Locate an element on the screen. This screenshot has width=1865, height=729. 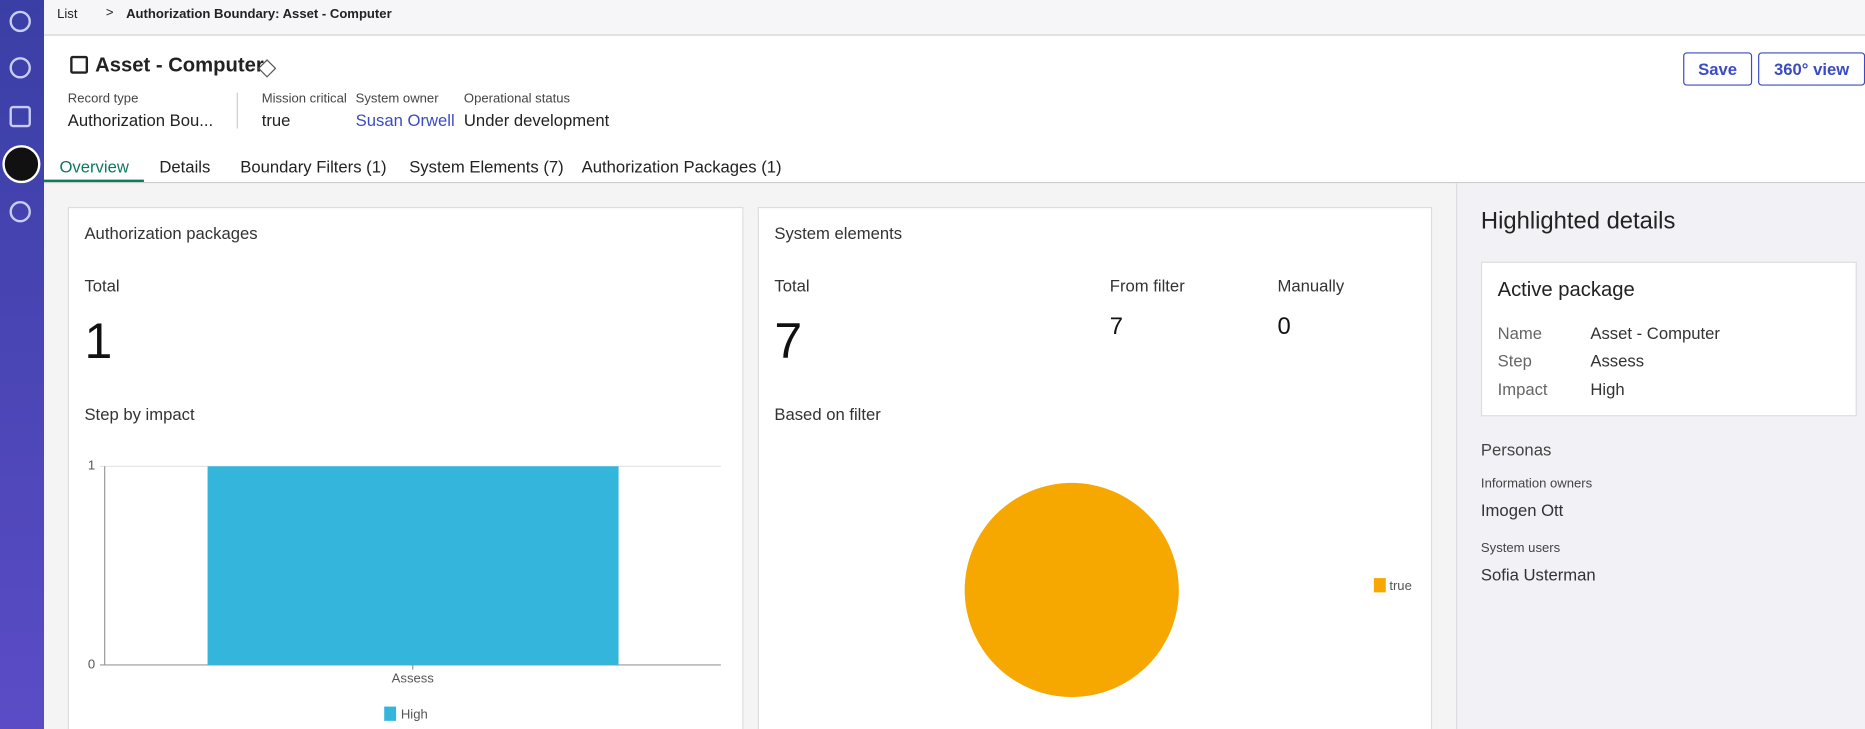
field-label: Operational status is located at coordinates (517, 98).